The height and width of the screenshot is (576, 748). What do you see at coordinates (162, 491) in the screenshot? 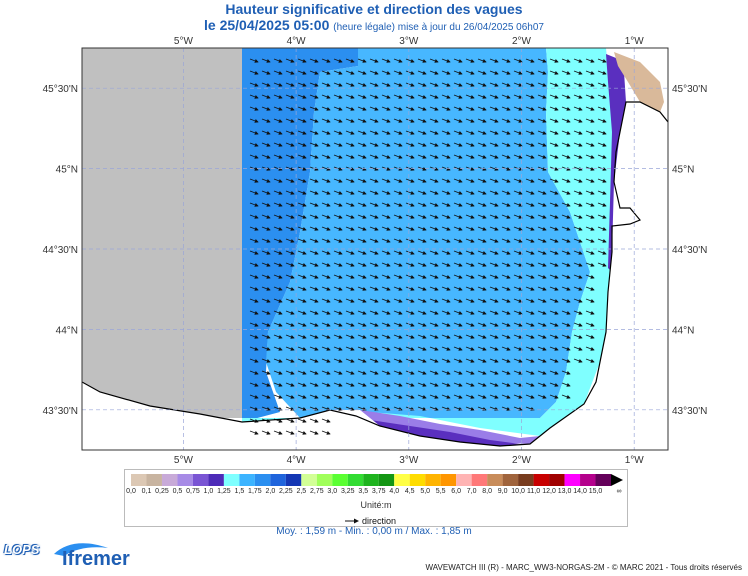
I see `legend-tick-label: 0,25` at bounding box center [162, 491].